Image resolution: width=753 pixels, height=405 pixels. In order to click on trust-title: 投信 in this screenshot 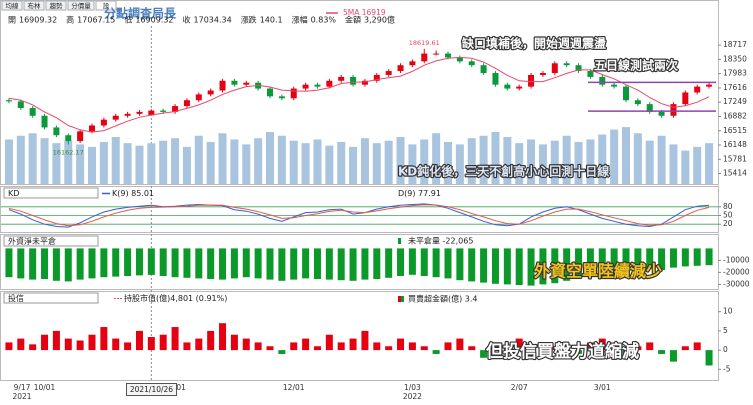, I will do `click(16, 298)`.